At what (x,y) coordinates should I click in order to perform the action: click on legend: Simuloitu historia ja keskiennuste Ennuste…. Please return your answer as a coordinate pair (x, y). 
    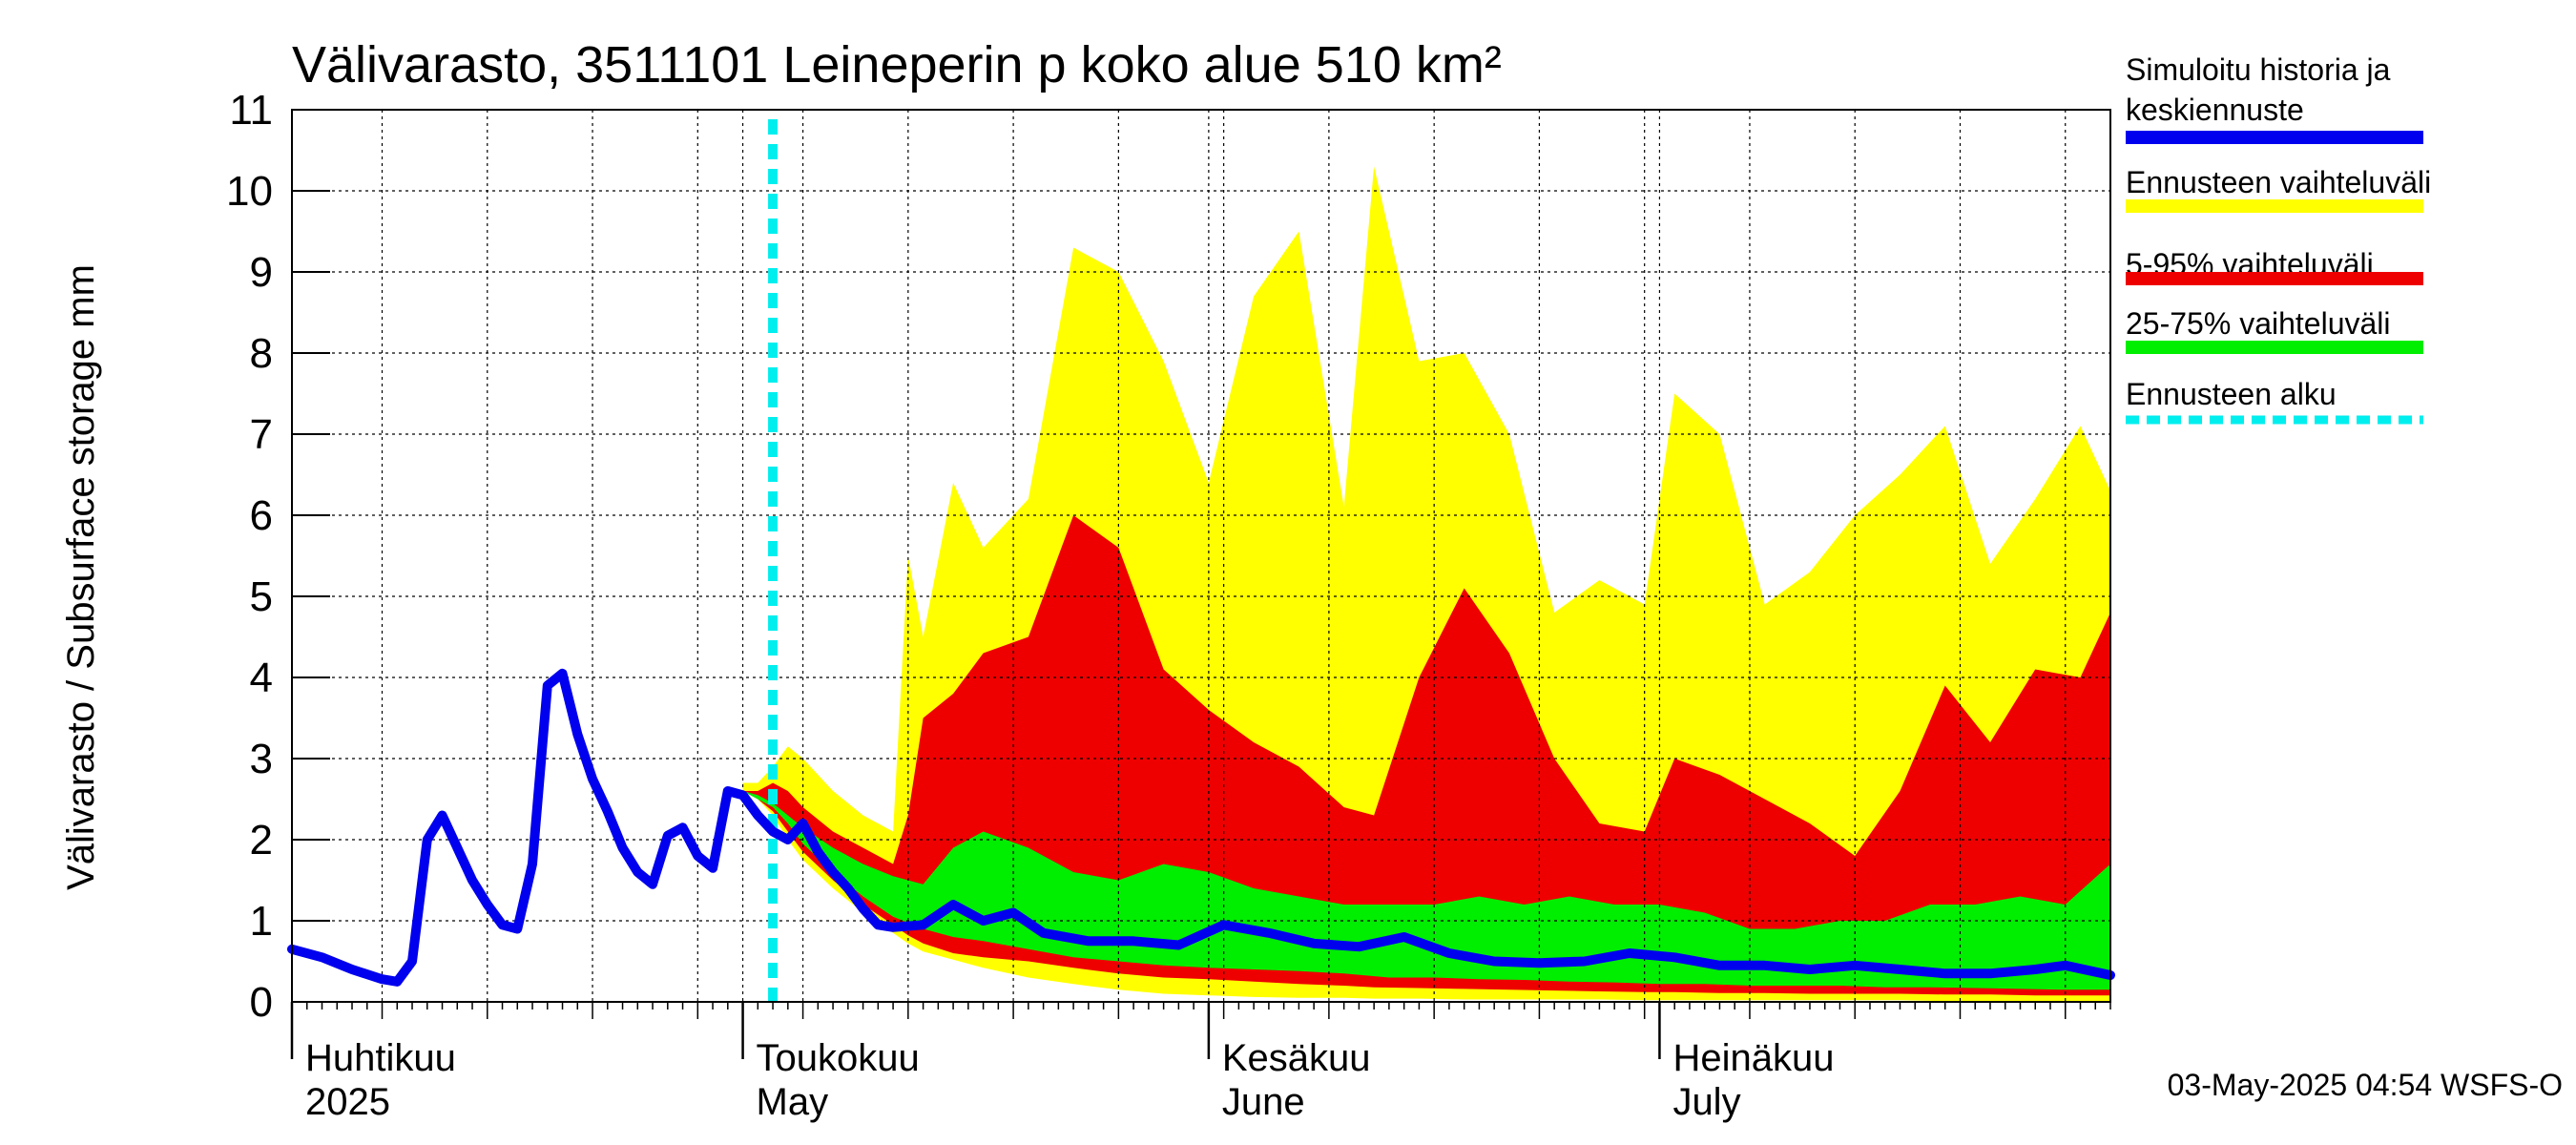
    Looking at the image, I should click on (2278, 239).